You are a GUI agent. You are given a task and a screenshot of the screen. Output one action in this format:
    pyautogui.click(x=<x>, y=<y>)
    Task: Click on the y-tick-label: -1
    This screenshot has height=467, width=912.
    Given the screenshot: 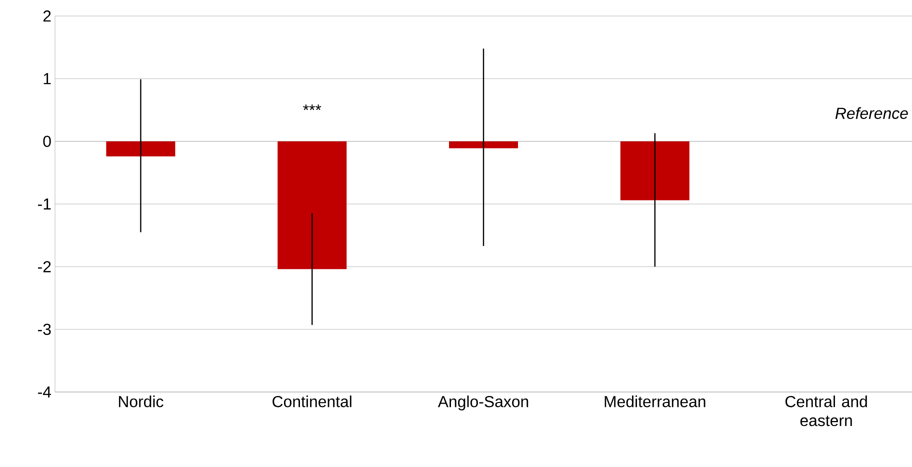 What is the action you would take?
    pyautogui.click(x=44, y=204)
    